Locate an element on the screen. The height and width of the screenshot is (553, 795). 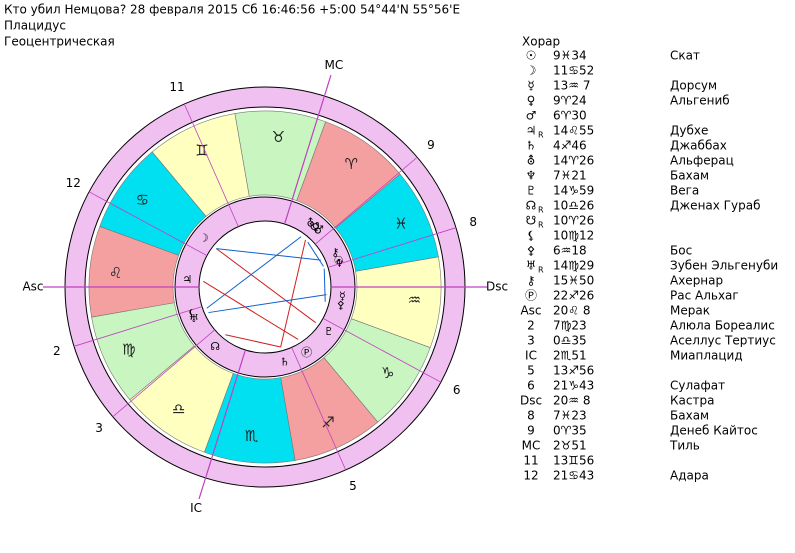
house-label: Asc is located at coordinates (32, 287).